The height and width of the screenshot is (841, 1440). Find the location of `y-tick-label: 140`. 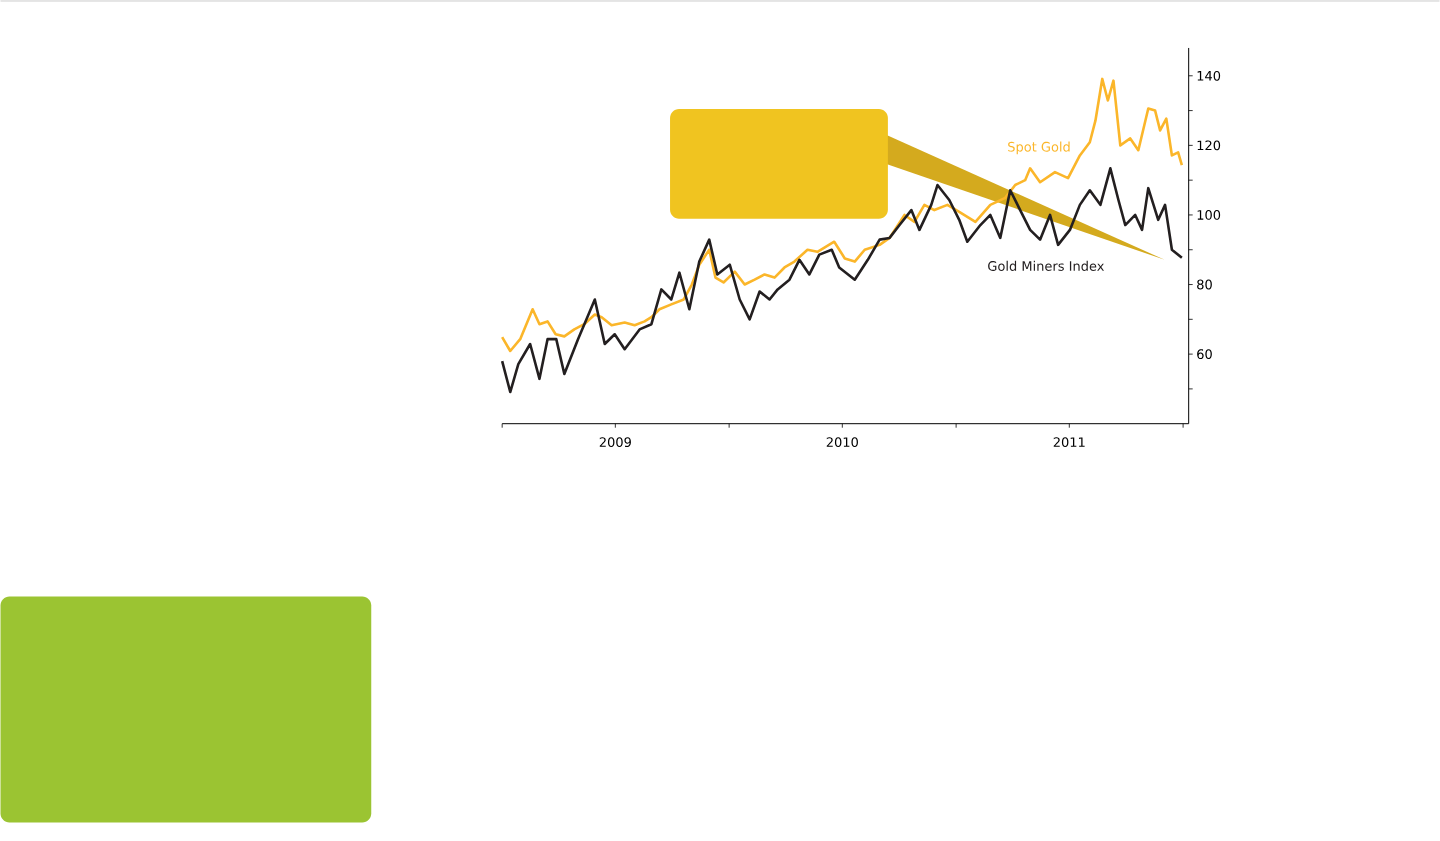

y-tick-label: 140 is located at coordinates (1209, 75).